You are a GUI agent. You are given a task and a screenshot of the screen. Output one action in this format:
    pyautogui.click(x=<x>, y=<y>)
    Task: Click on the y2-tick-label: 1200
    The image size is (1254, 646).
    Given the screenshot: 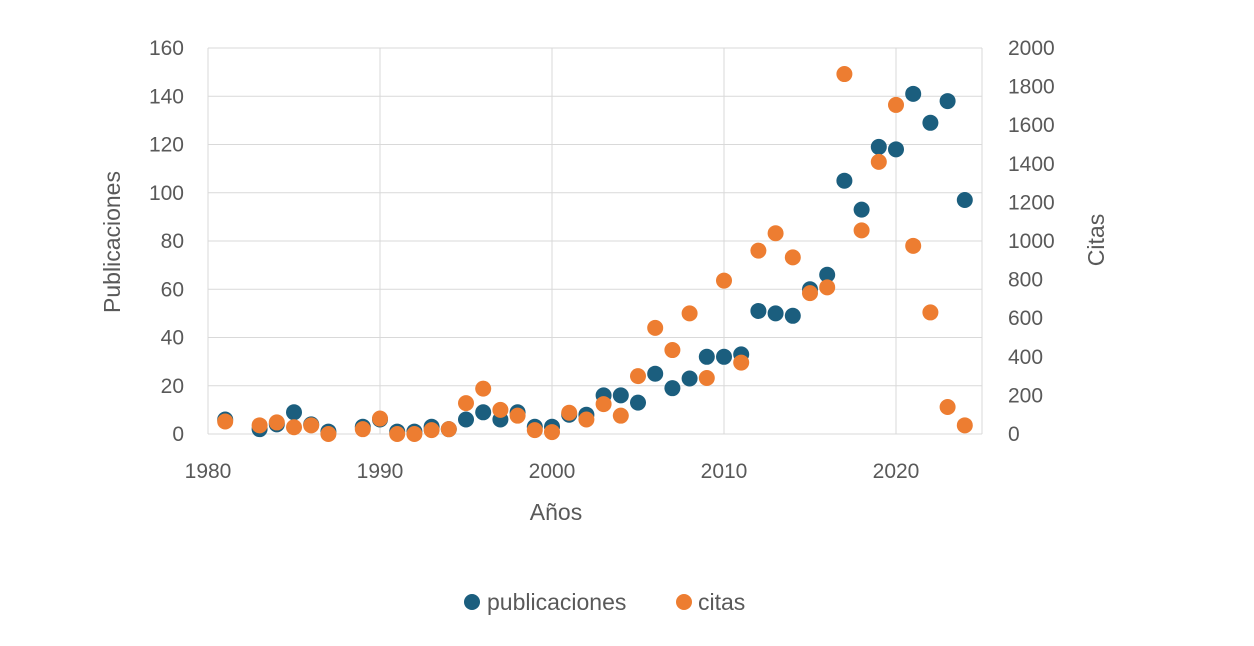 What is the action you would take?
    pyautogui.click(x=1031, y=202)
    